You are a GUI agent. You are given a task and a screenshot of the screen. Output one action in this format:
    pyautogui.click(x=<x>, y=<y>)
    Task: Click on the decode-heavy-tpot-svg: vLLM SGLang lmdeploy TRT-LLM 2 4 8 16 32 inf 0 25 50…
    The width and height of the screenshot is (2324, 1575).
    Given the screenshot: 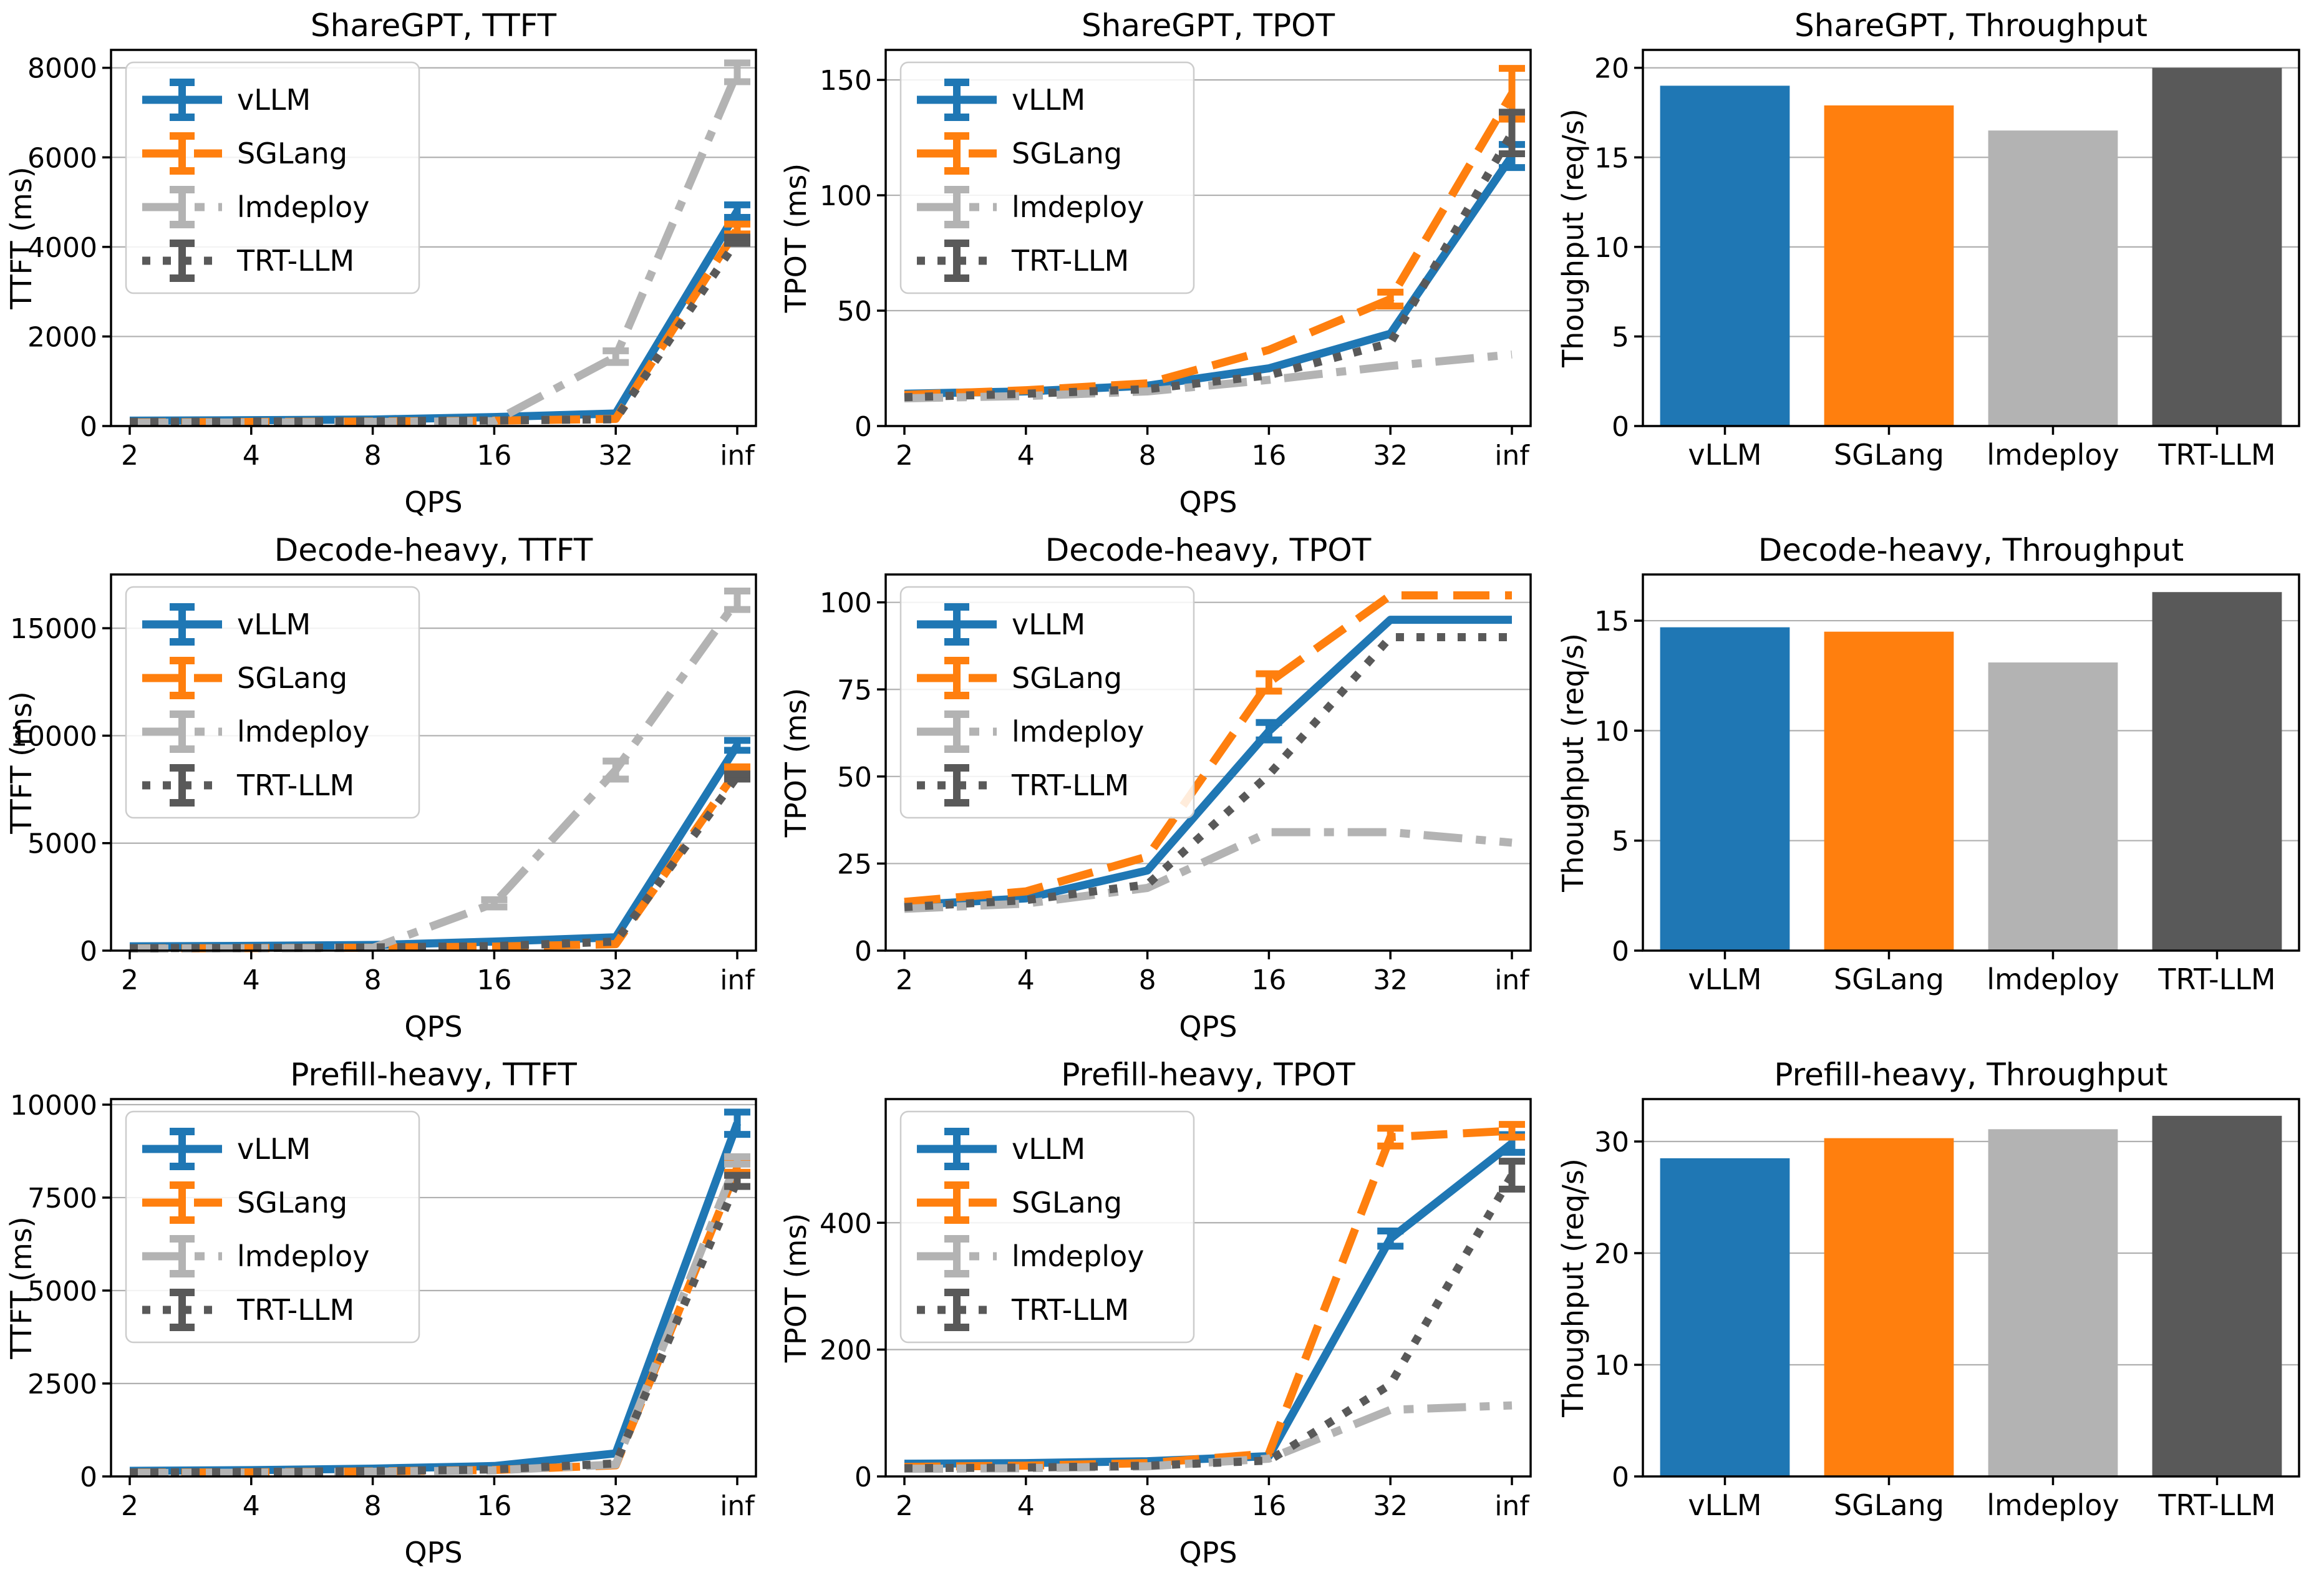 What is the action you would take?
    pyautogui.click(x=1155, y=788)
    